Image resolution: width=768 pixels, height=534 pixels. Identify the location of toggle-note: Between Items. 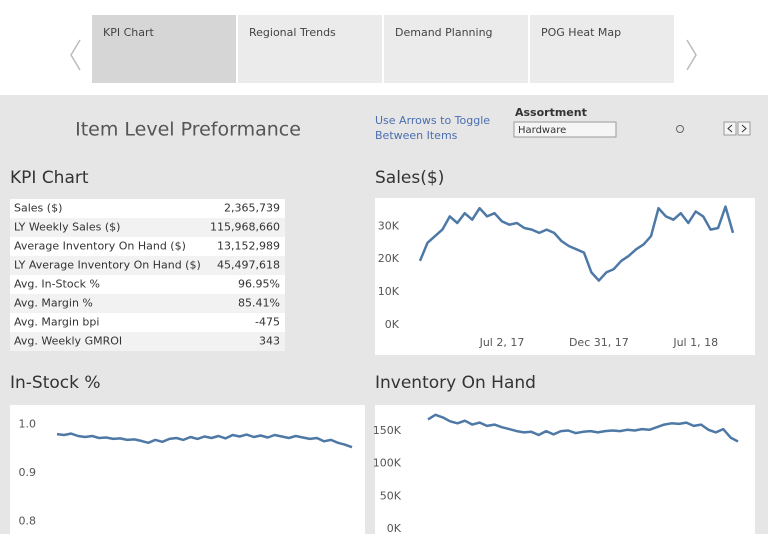
(416, 135).